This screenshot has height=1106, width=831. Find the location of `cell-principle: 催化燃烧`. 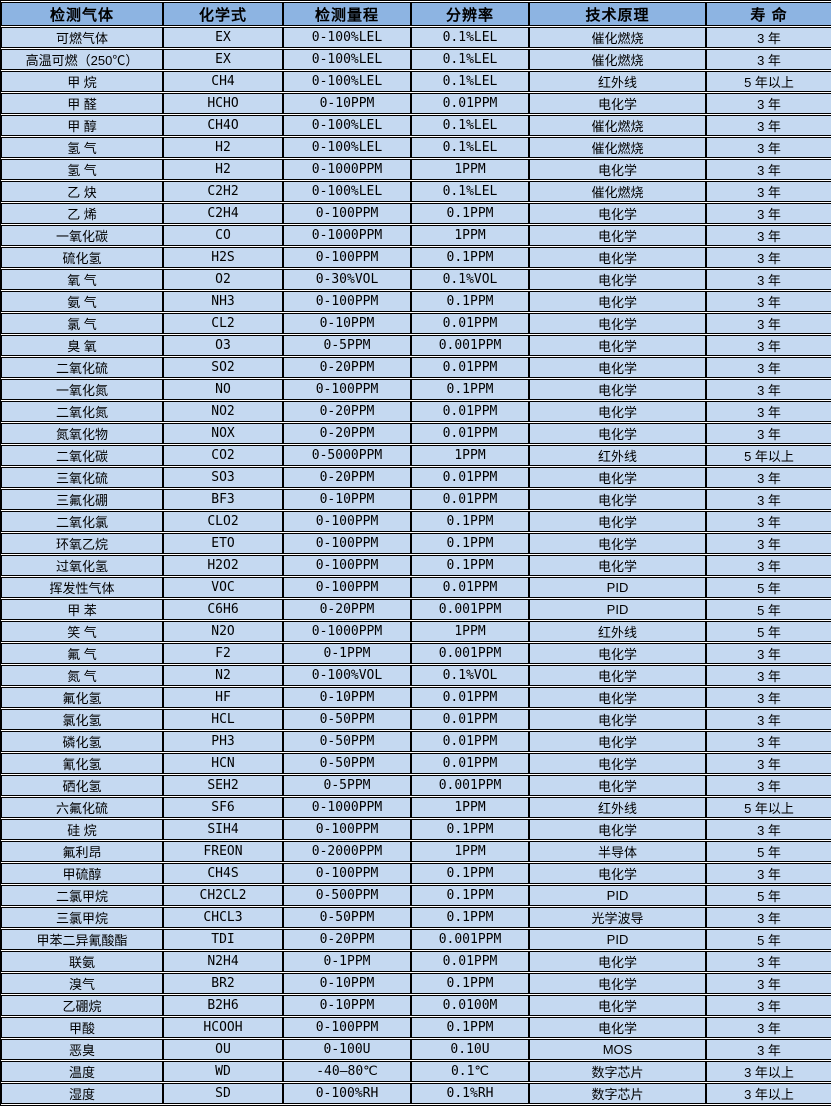

cell-principle: 催化燃烧 is located at coordinates (617, 37).